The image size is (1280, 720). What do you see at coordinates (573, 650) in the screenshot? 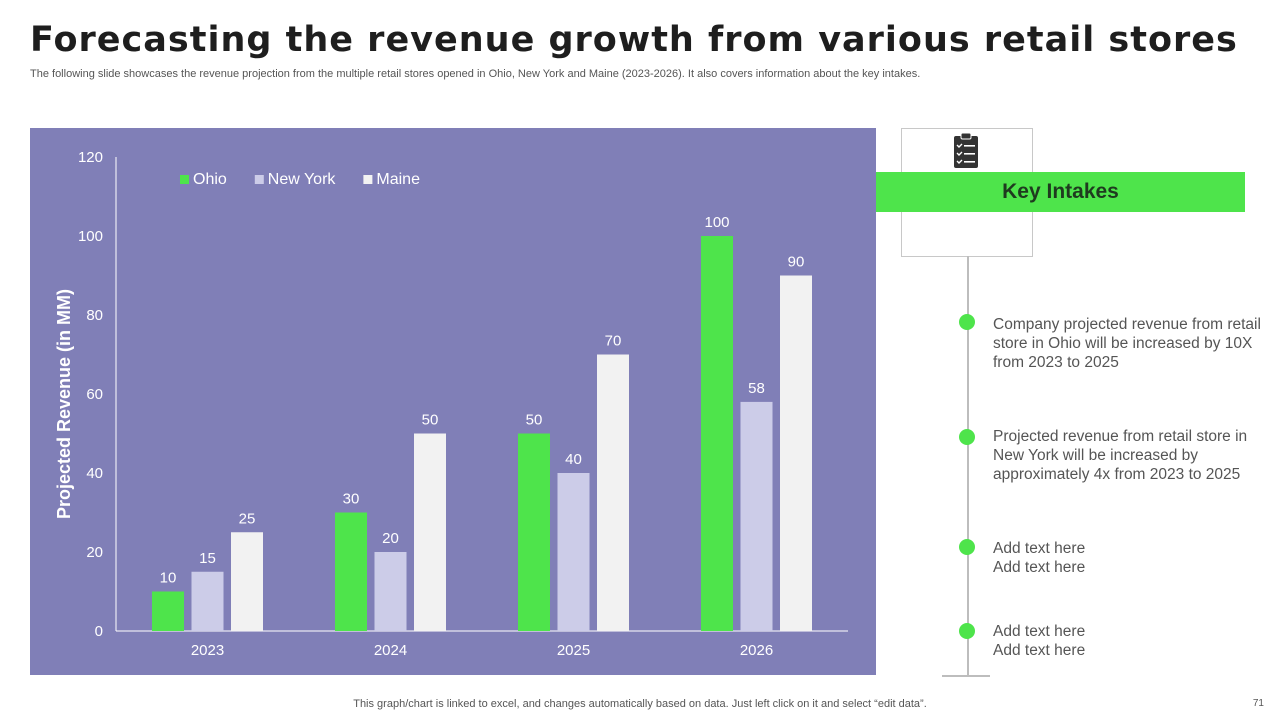
I see `x-tick-label: 2025` at bounding box center [573, 650].